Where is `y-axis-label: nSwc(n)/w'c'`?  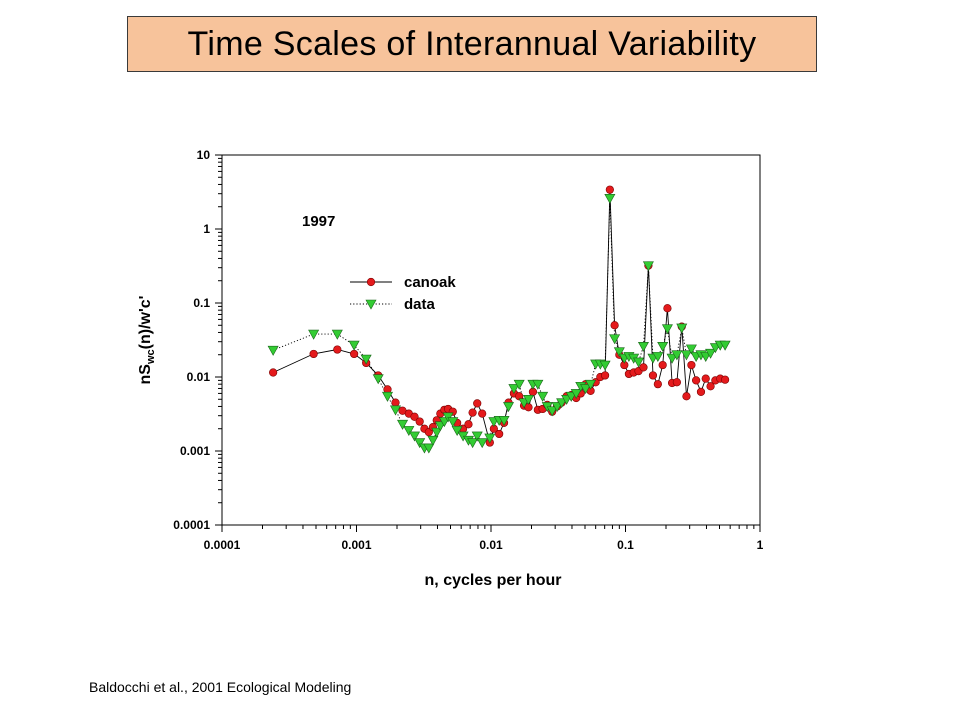 y-axis-label: nSwc(n)/w'c' is located at coordinates (147, 340).